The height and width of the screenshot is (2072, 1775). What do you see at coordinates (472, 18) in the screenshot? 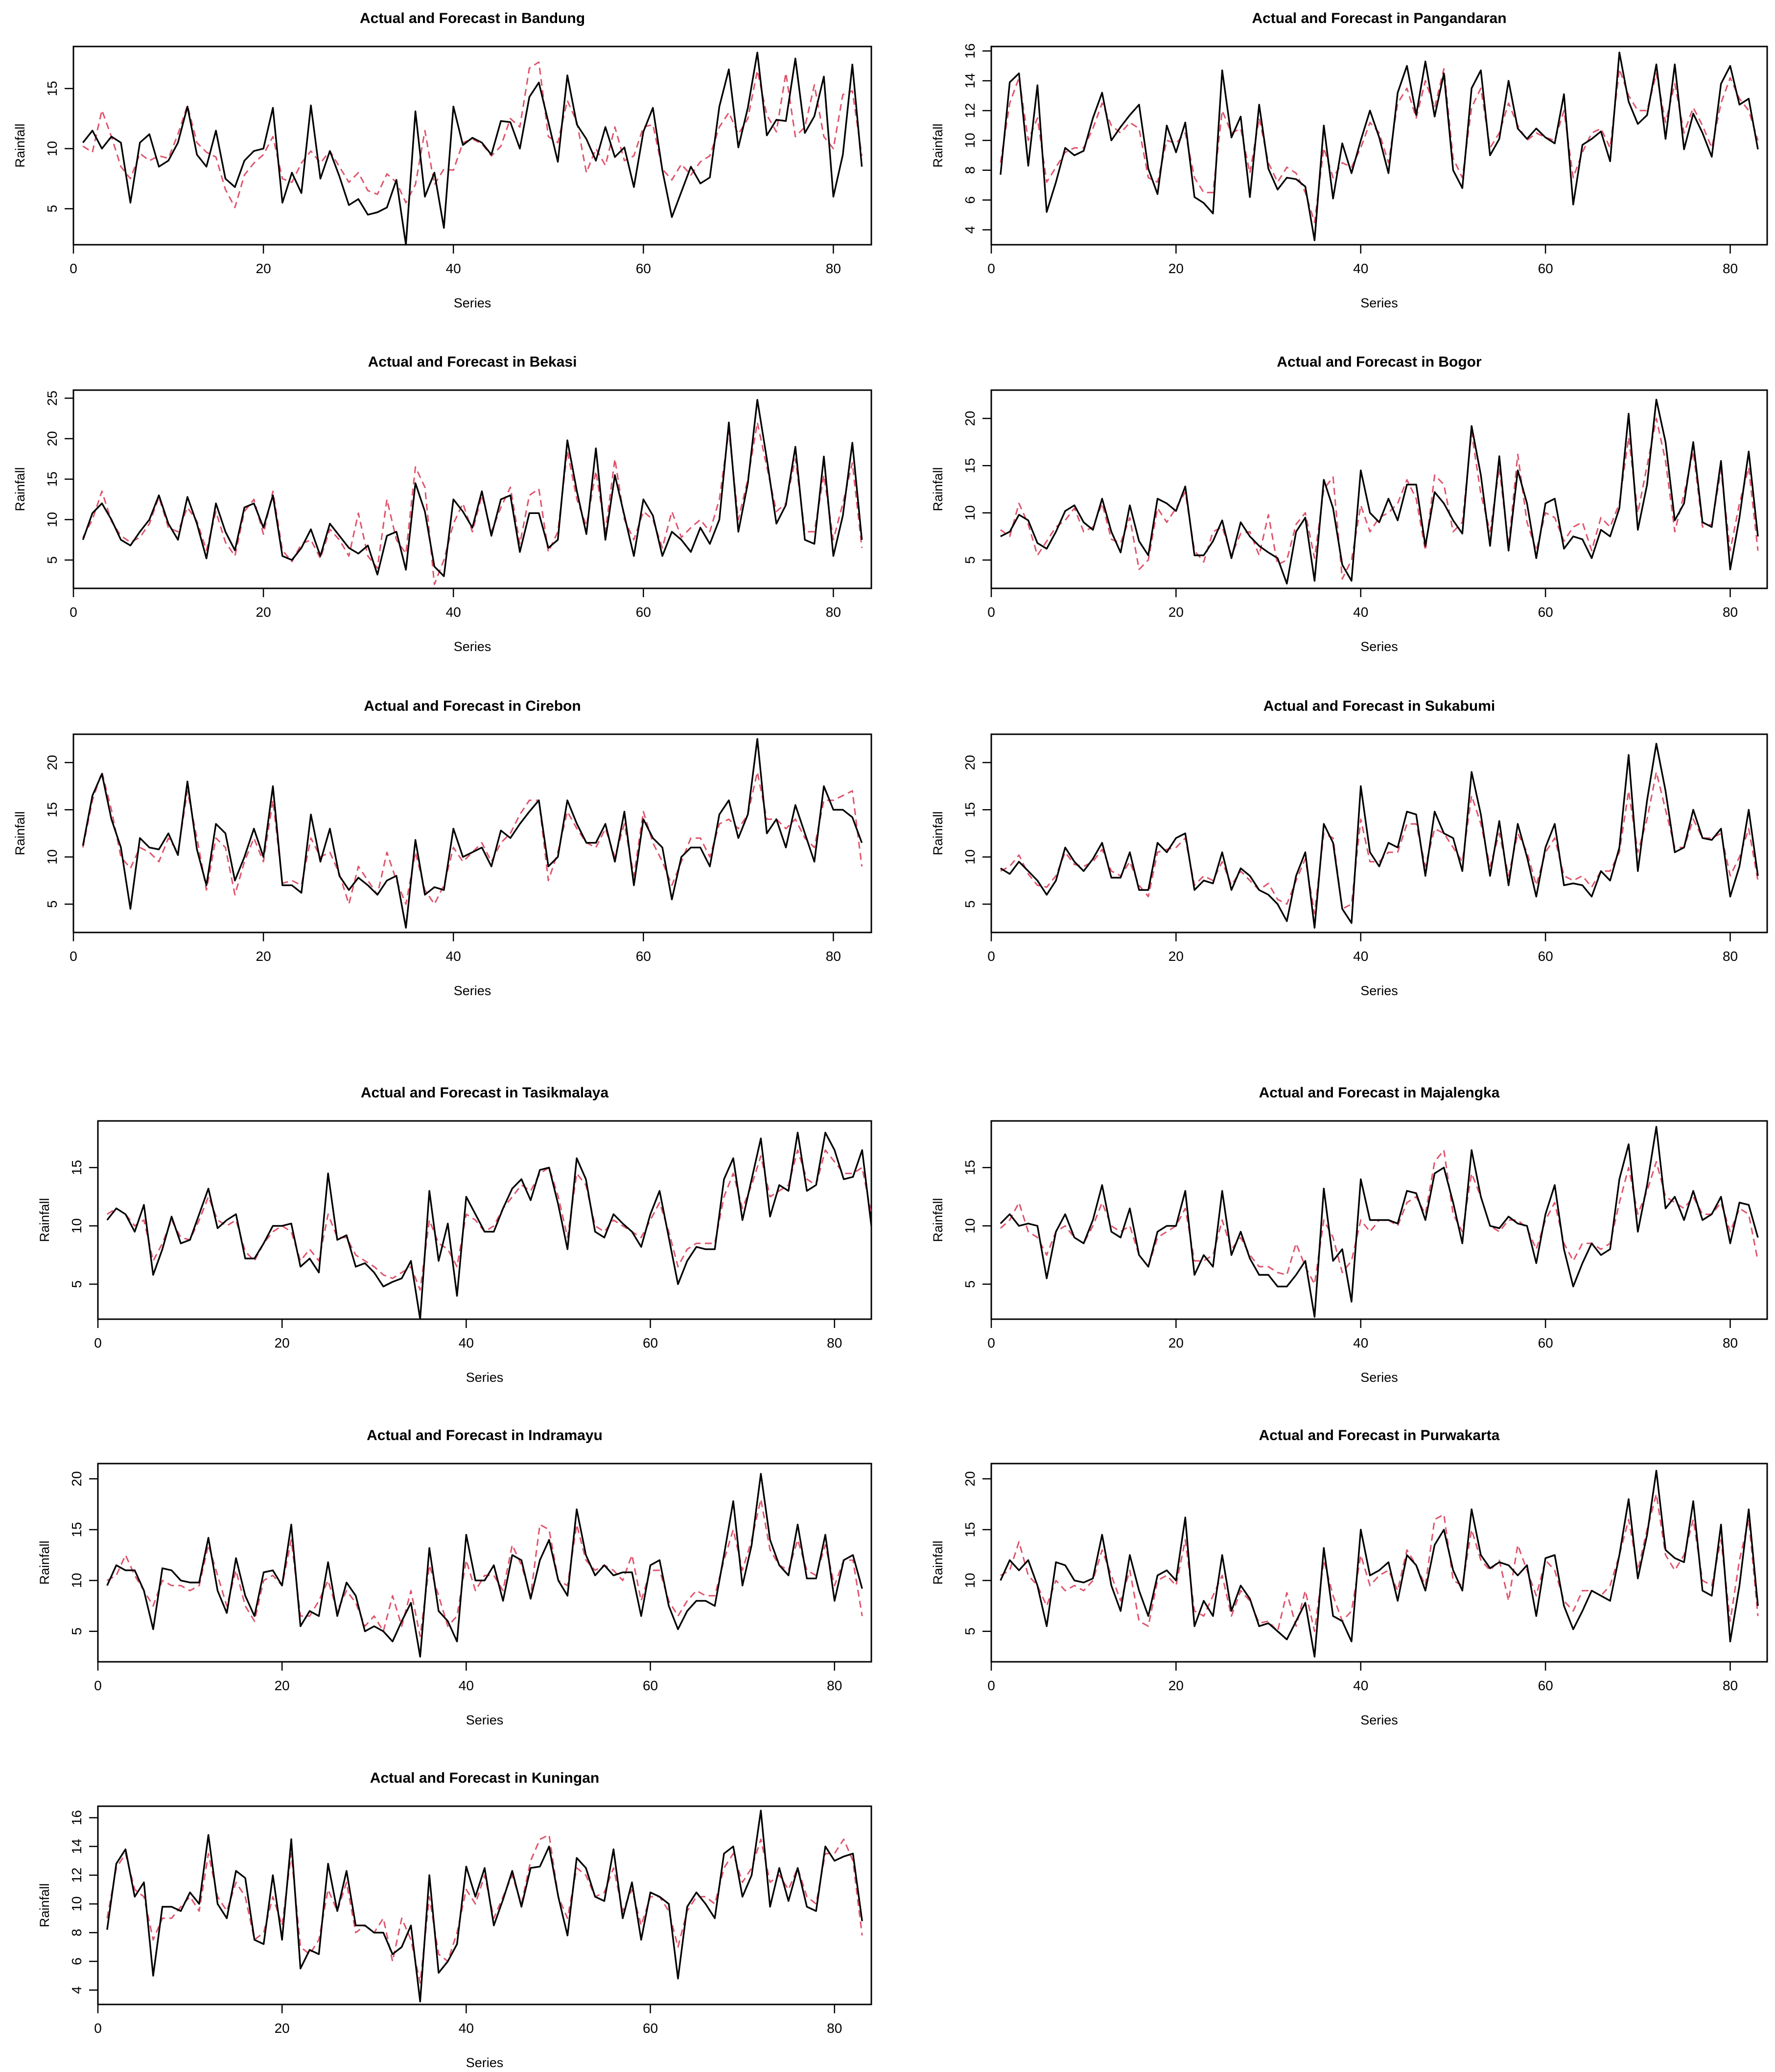
I see `chart-title: Actual and Forecast in Bandung` at bounding box center [472, 18].